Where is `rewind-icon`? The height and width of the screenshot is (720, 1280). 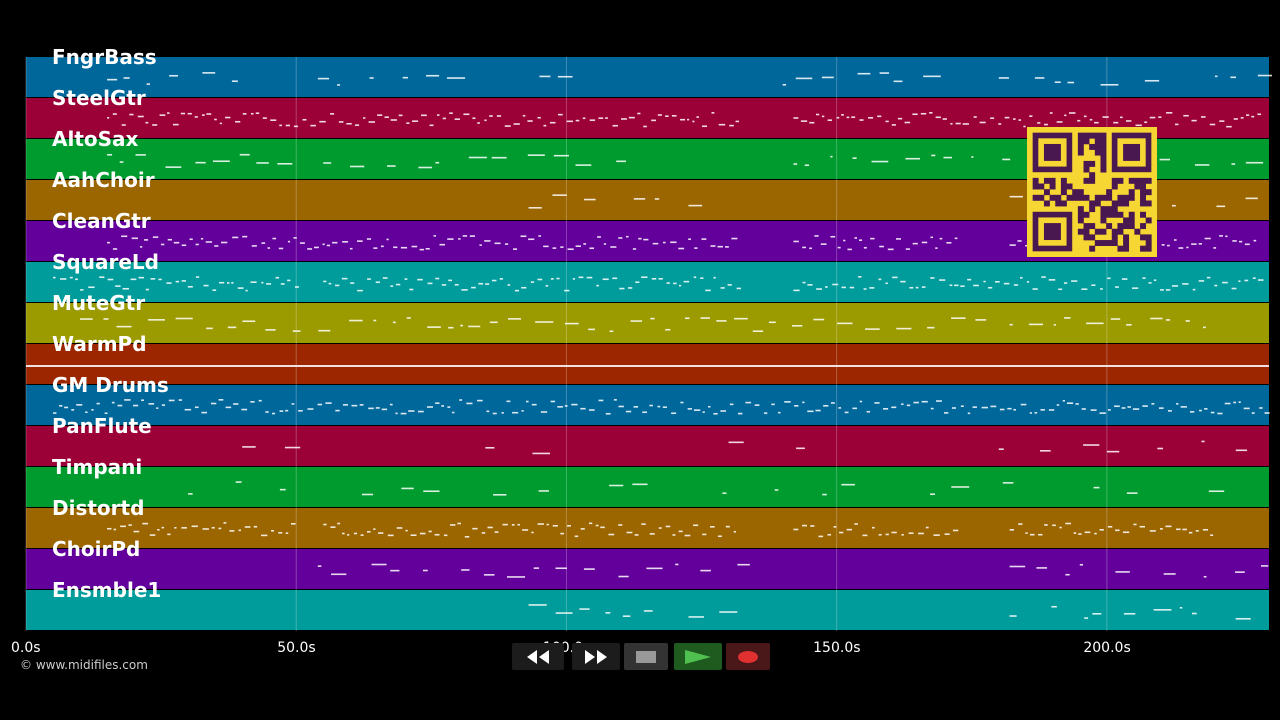
rewind-icon is located at coordinates (538, 656).